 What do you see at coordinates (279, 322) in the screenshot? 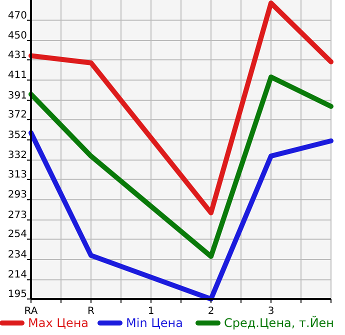
I see `legend-label: Сред.Цена, т.Йен` at bounding box center [279, 322].